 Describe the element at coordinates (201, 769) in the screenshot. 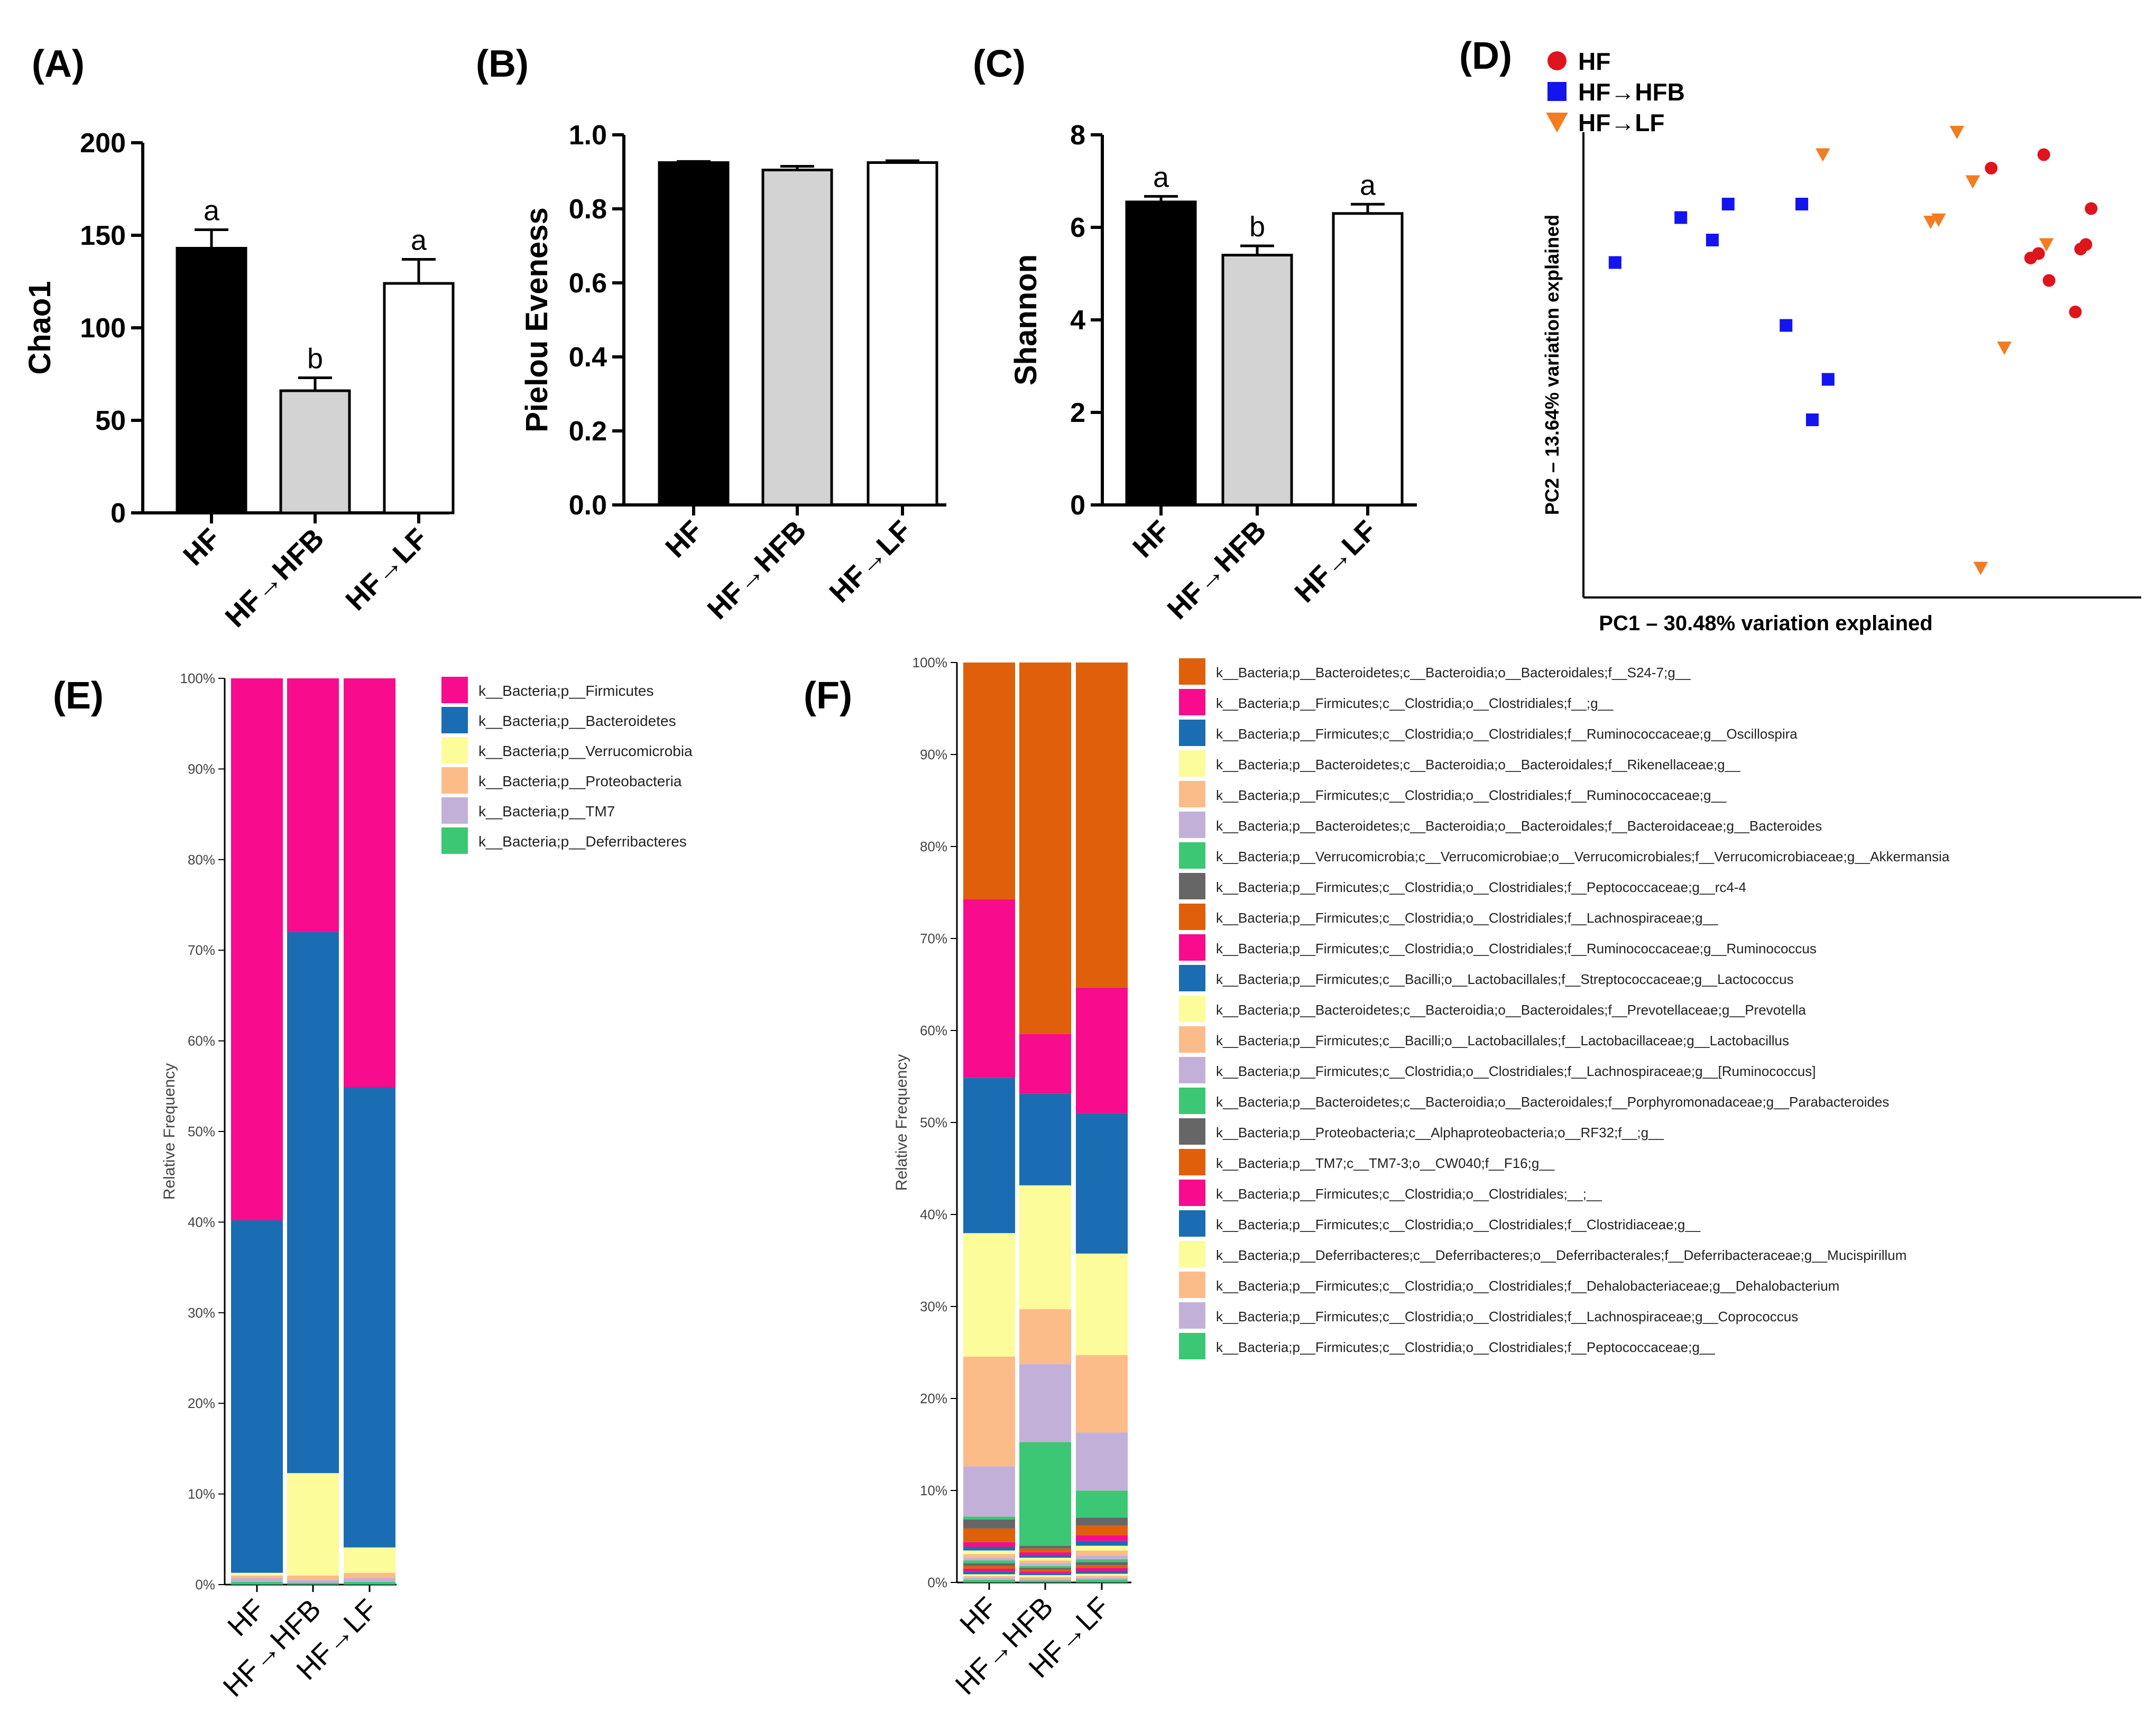

I see `y-tick-label: 90%` at that location.